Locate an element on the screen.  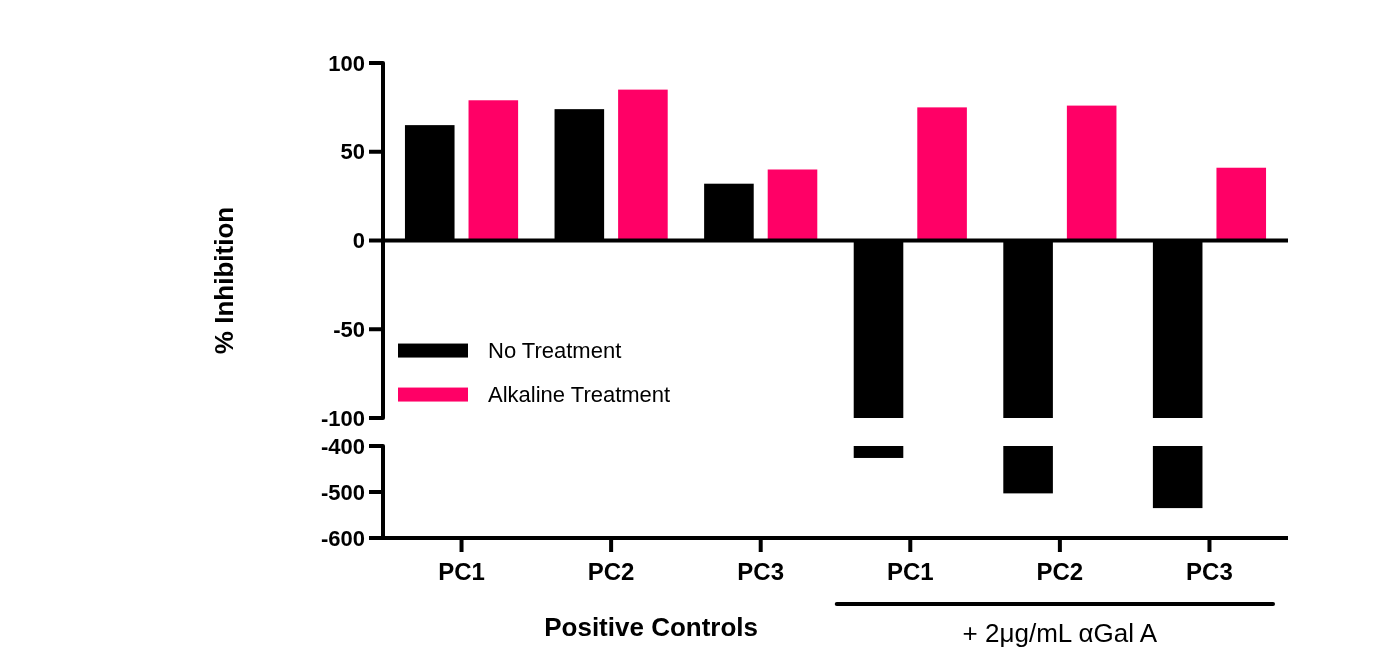
y-tick-label: -600 is located at coordinates (342, 538).